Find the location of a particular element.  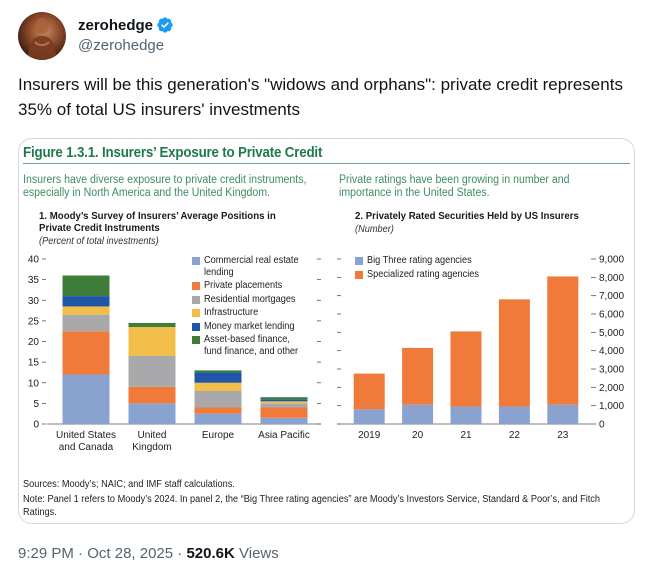

figure-title-rule is located at coordinates (326, 163).